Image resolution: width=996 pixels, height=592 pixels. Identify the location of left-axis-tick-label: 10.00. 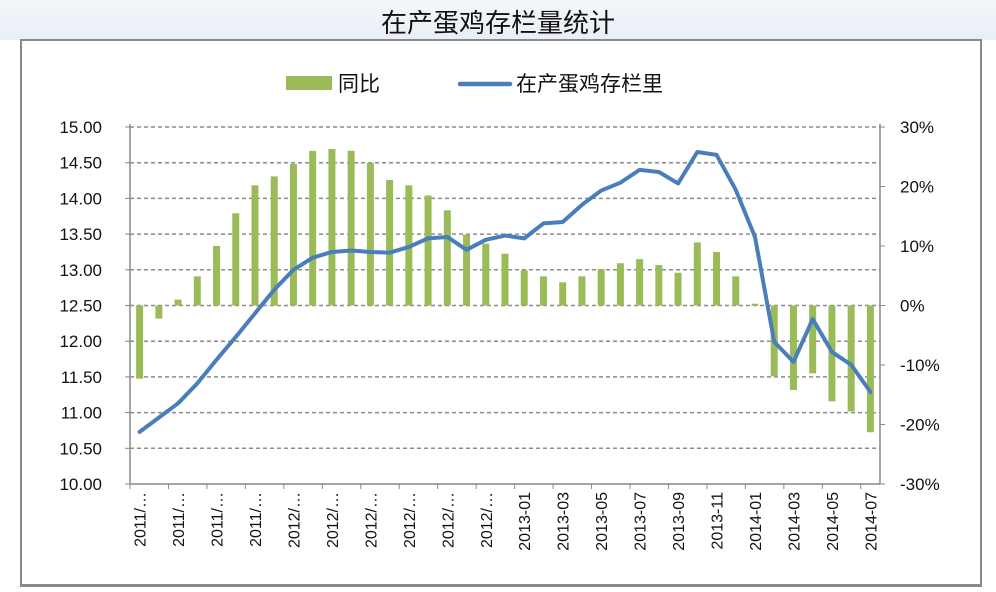
(80, 484).